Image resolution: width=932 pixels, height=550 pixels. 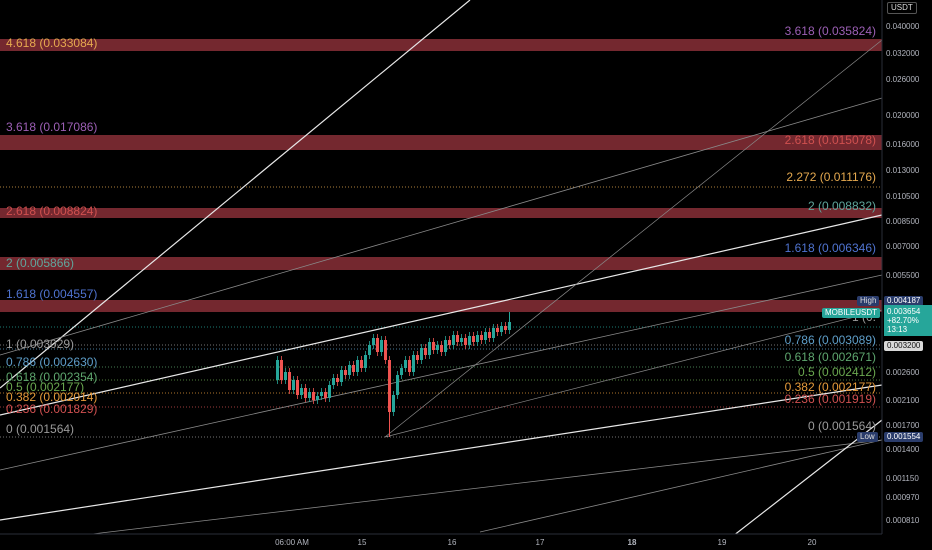 What do you see at coordinates (452, 542) in the screenshot?
I see `x-tick-label: 16` at bounding box center [452, 542].